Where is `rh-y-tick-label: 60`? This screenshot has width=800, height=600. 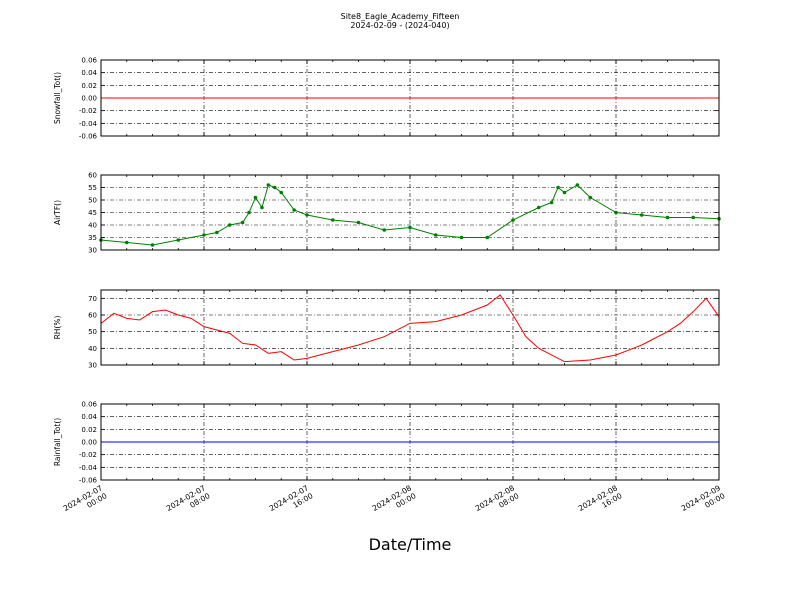
rh-y-tick-label: 60 is located at coordinates (92, 316).